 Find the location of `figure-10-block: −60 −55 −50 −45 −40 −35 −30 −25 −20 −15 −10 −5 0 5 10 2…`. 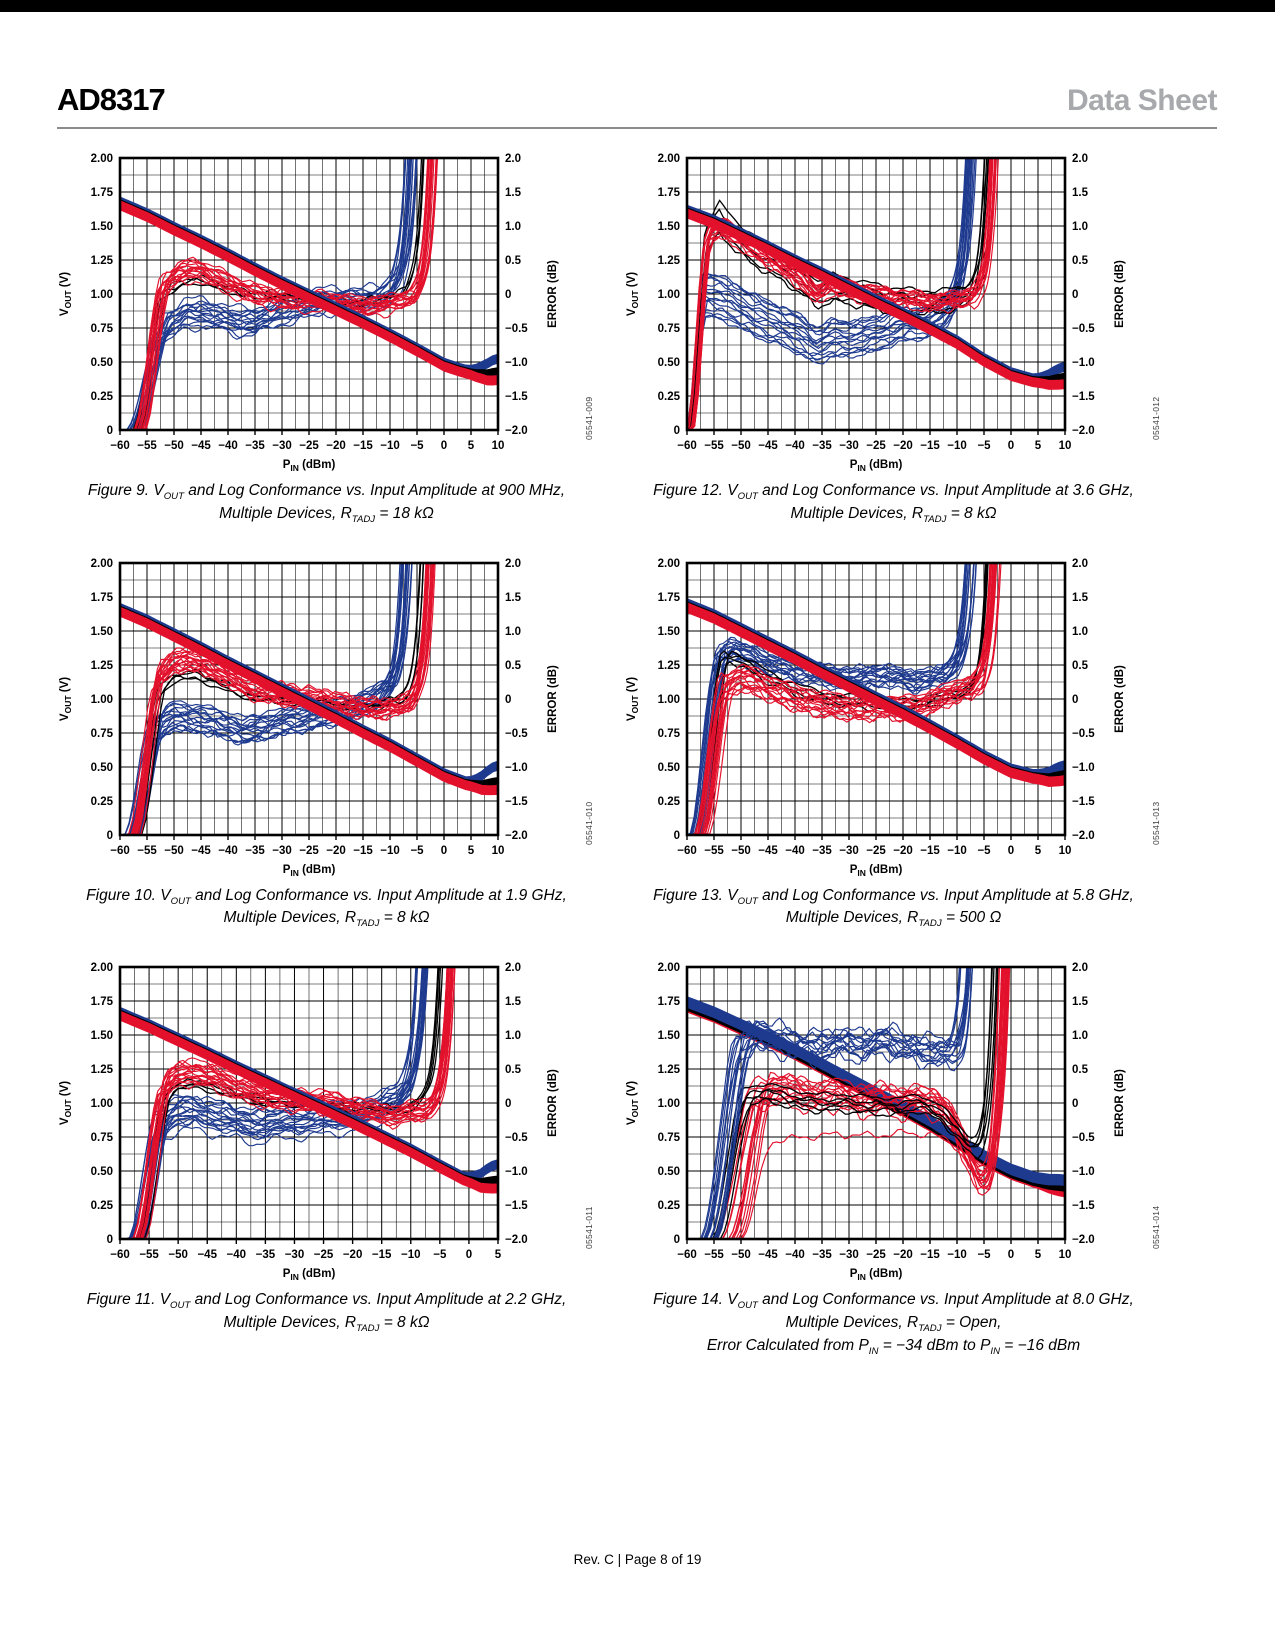

figure-10-block: −60 −55 −50 −45 −40 −35 −30 −25 −20 −15 −10 −5 0 5 10 2… is located at coordinates (326, 741).